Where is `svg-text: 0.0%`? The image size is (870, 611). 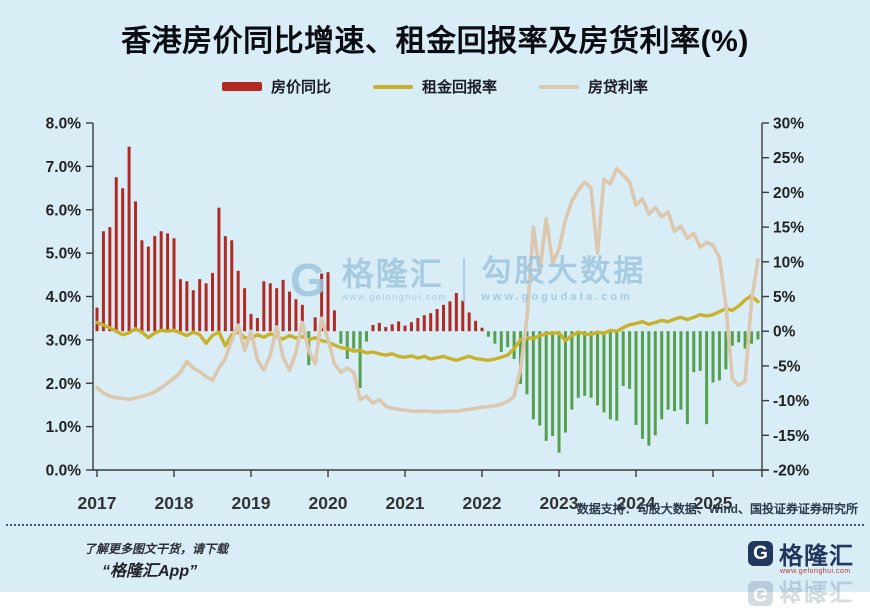 svg-text: 0.0% is located at coordinates (64, 471).